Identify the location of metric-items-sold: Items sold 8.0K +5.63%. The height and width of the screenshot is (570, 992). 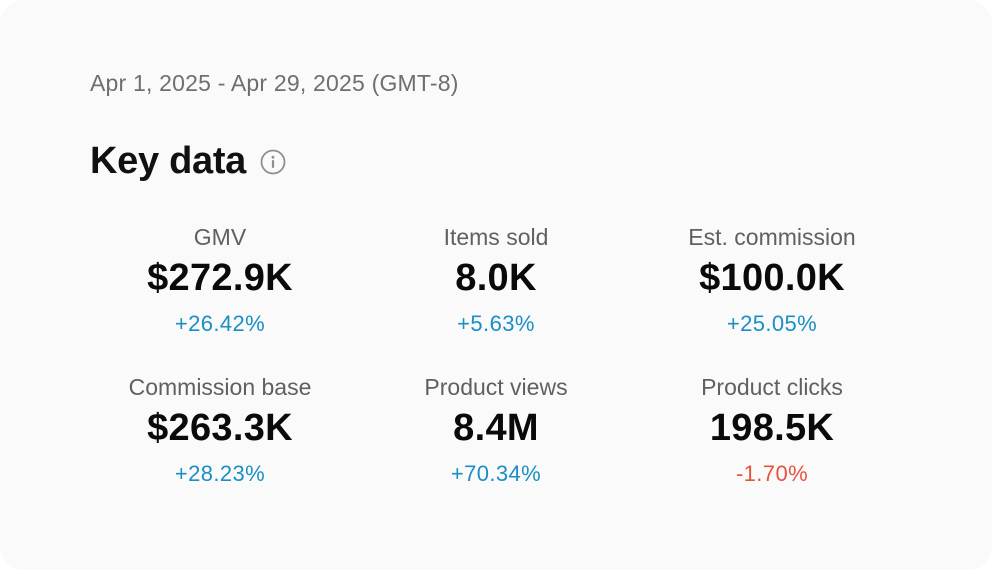
(496, 297).